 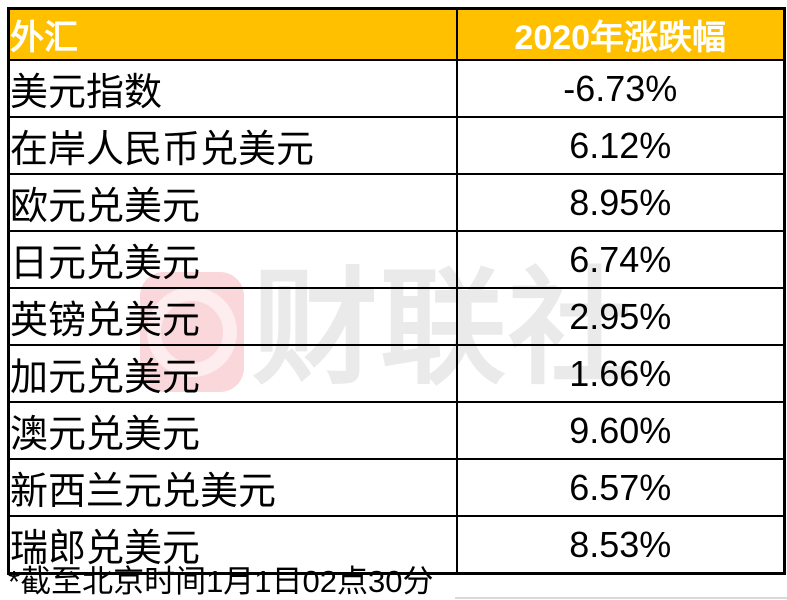 I want to click on header-cell-fx: 外汇, so click(x=232, y=34).